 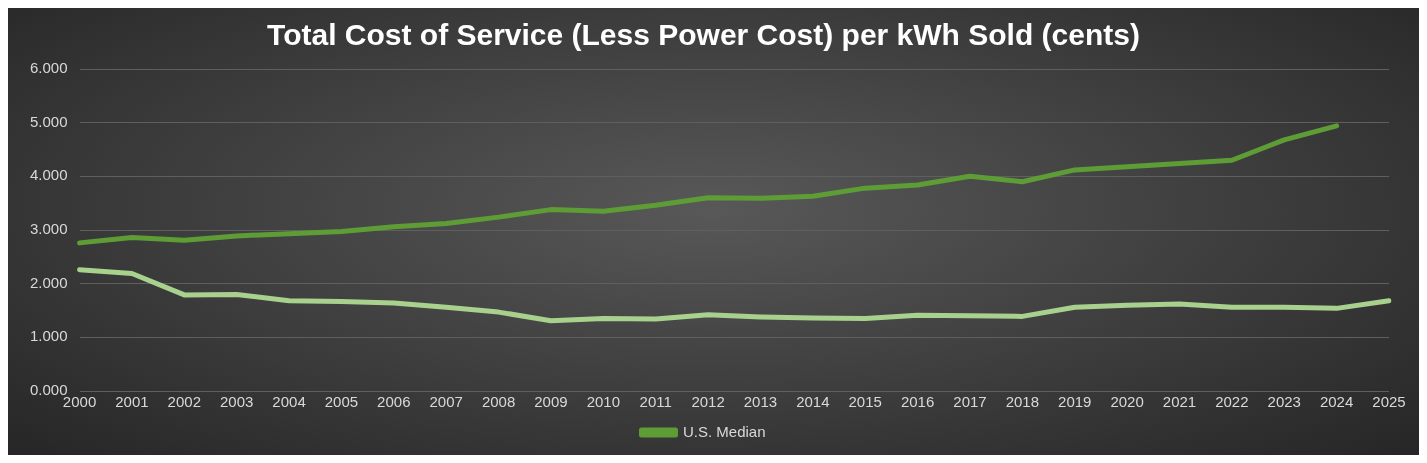 I want to click on x-tick-label: 2013, so click(x=760, y=402).